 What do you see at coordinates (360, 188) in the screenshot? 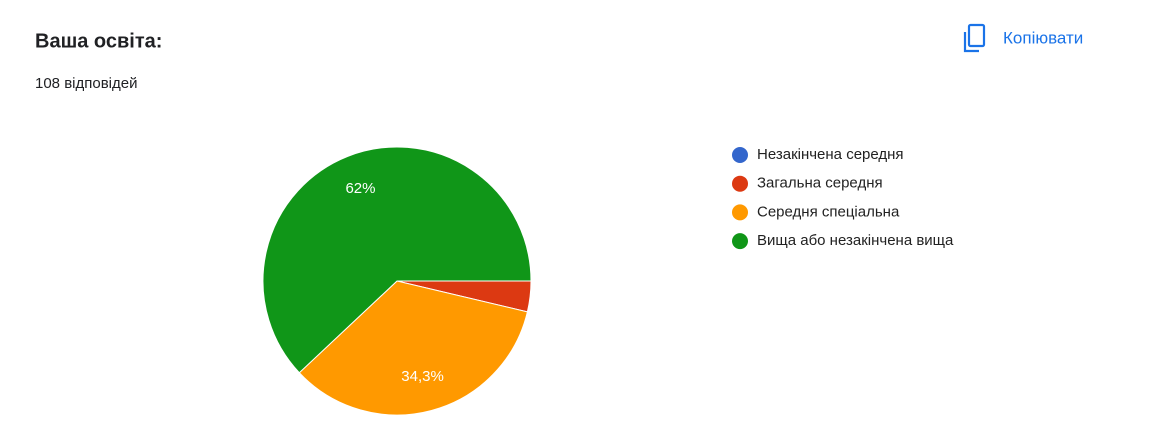
I see `slice-label: 62%` at bounding box center [360, 188].